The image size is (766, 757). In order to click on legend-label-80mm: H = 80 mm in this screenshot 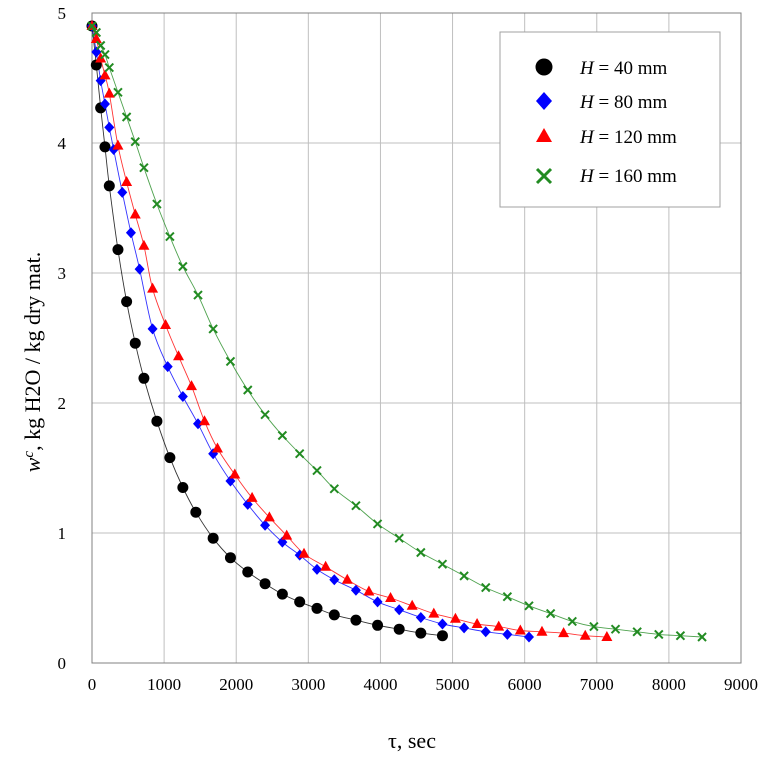, I will do `click(623, 102)`.